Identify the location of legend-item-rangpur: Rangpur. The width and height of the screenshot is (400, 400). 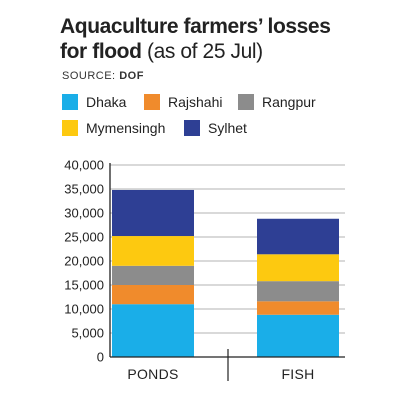
(277, 102).